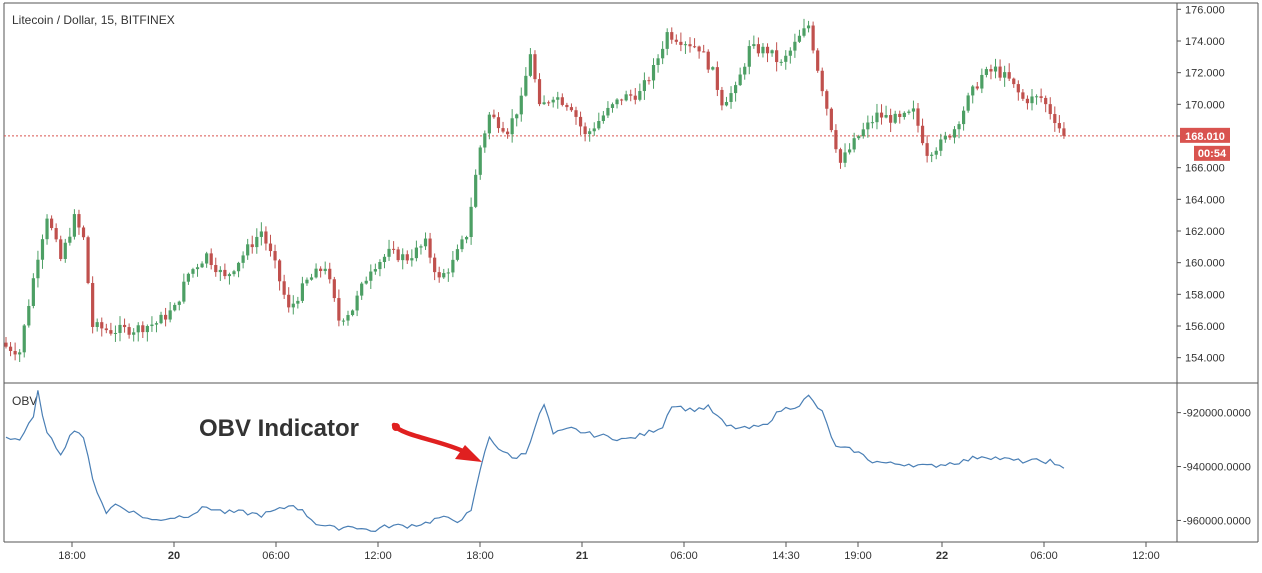 The image size is (1262, 573). Describe the element at coordinates (1217, 414) in the screenshot. I see `obv-tick-label: -920000.0000` at that location.